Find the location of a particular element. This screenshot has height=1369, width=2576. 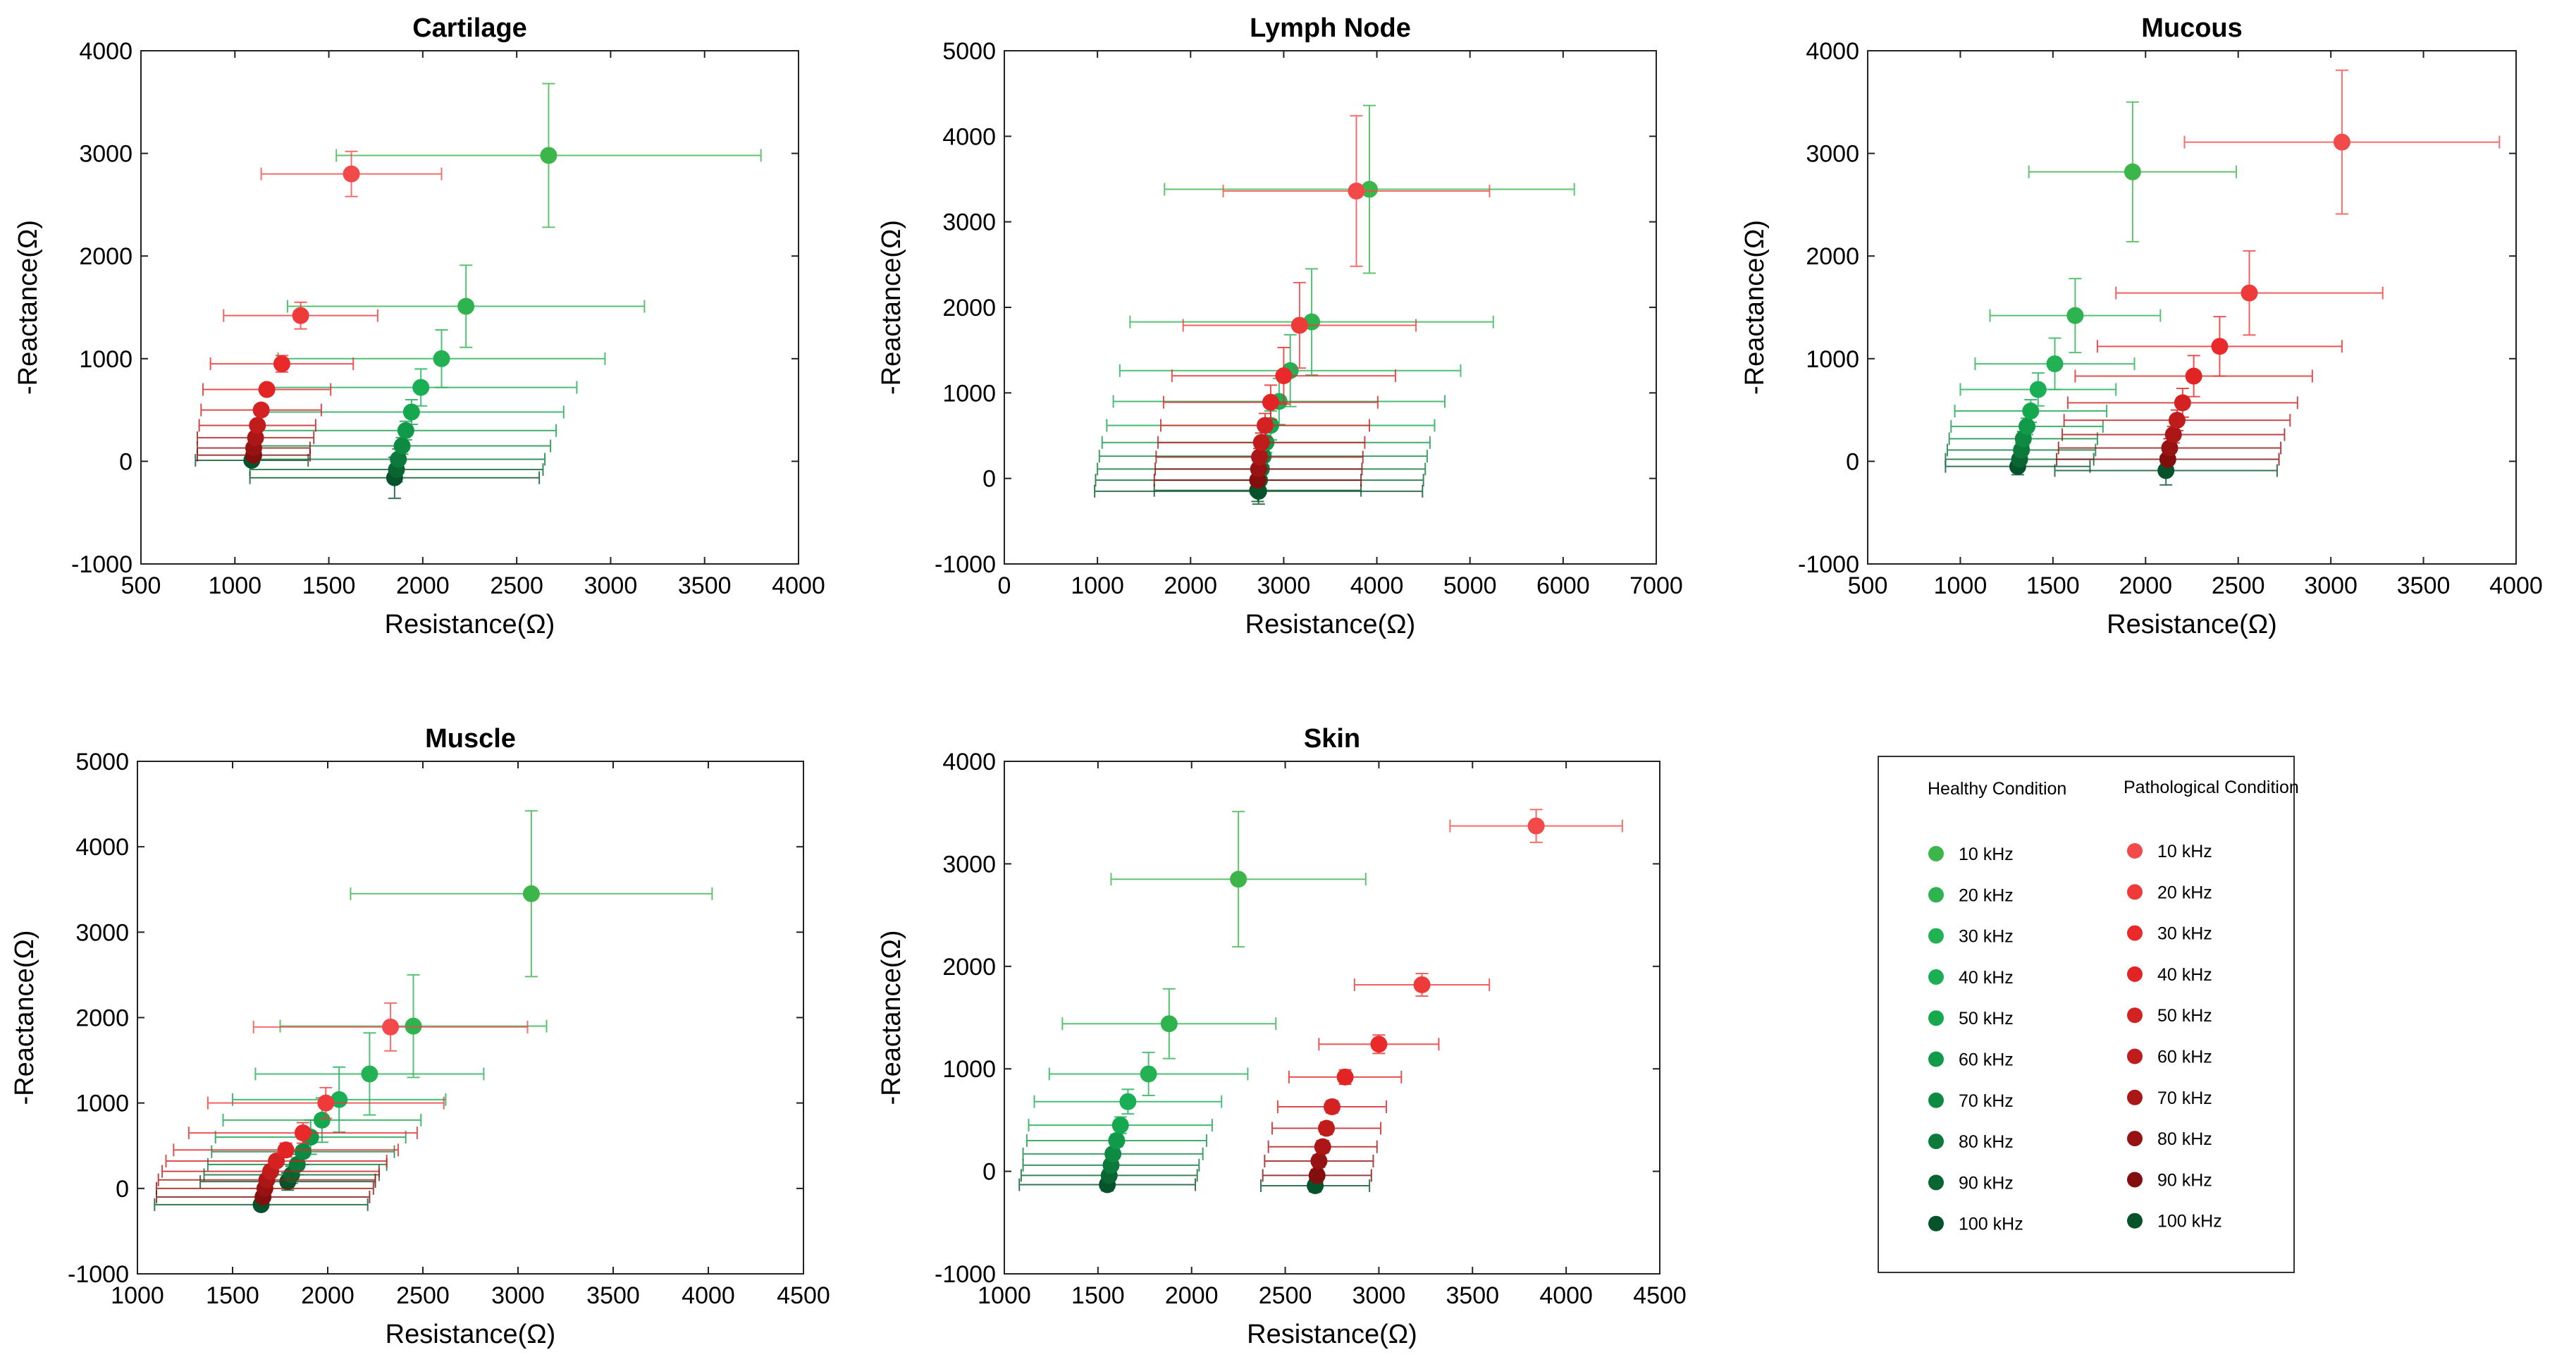

legend-pathological-label: 40 kHz is located at coordinates (2184, 975).